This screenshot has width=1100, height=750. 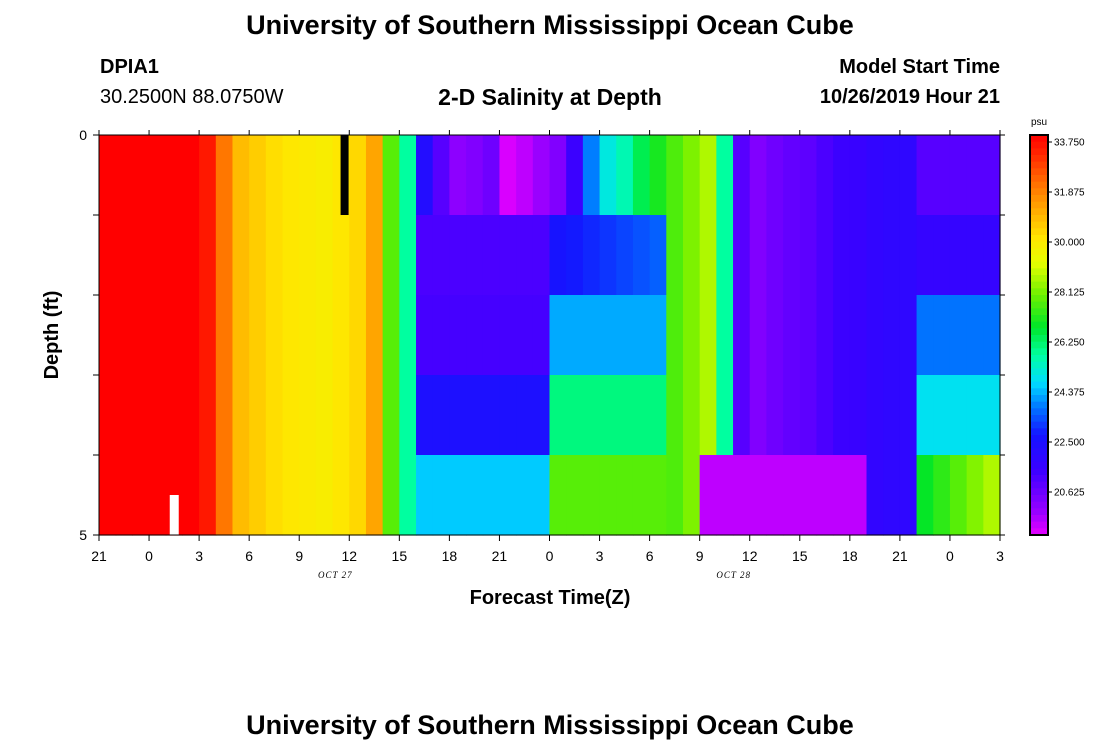 I want to click on x-tick-label: 18, so click(x=450, y=556).